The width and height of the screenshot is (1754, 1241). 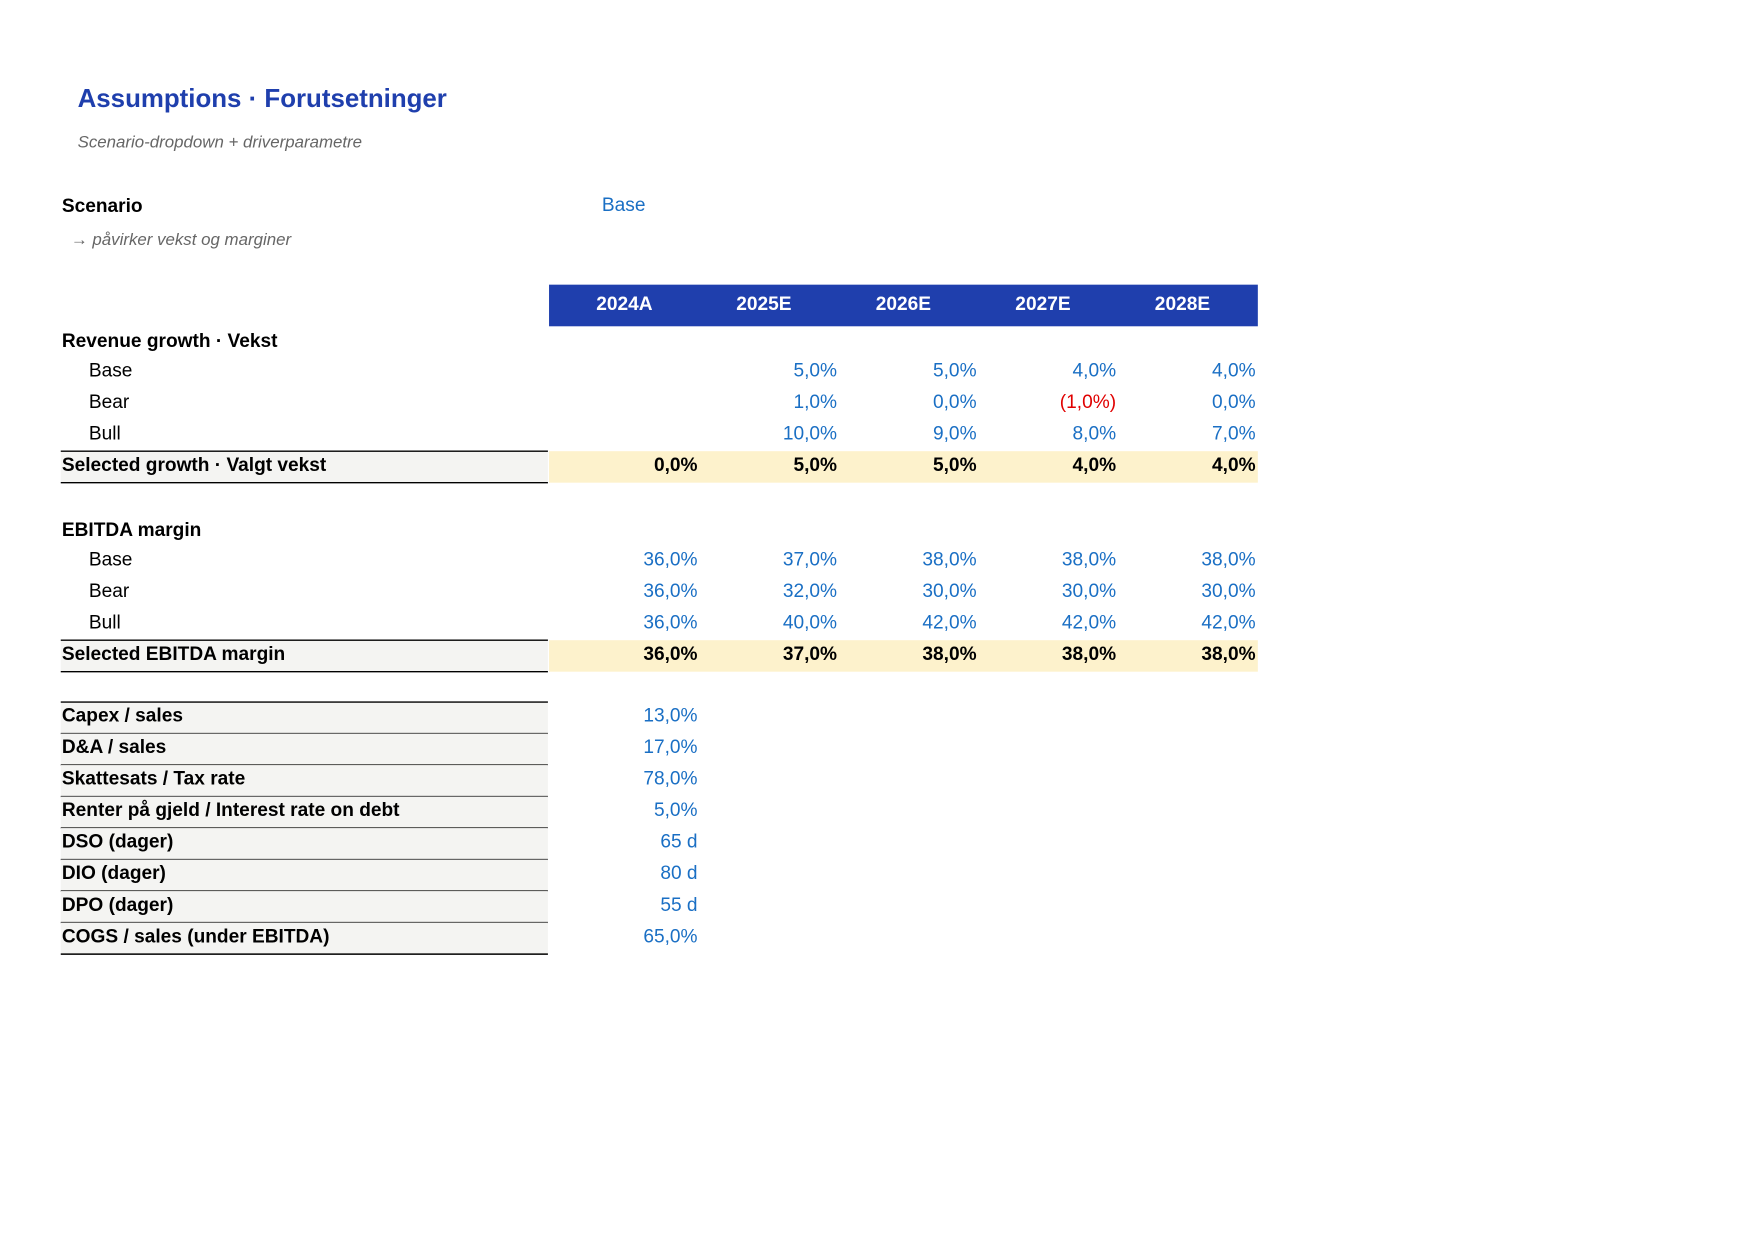 What do you see at coordinates (670, 716) in the screenshot?
I see `param-value: 13,0%` at bounding box center [670, 716].